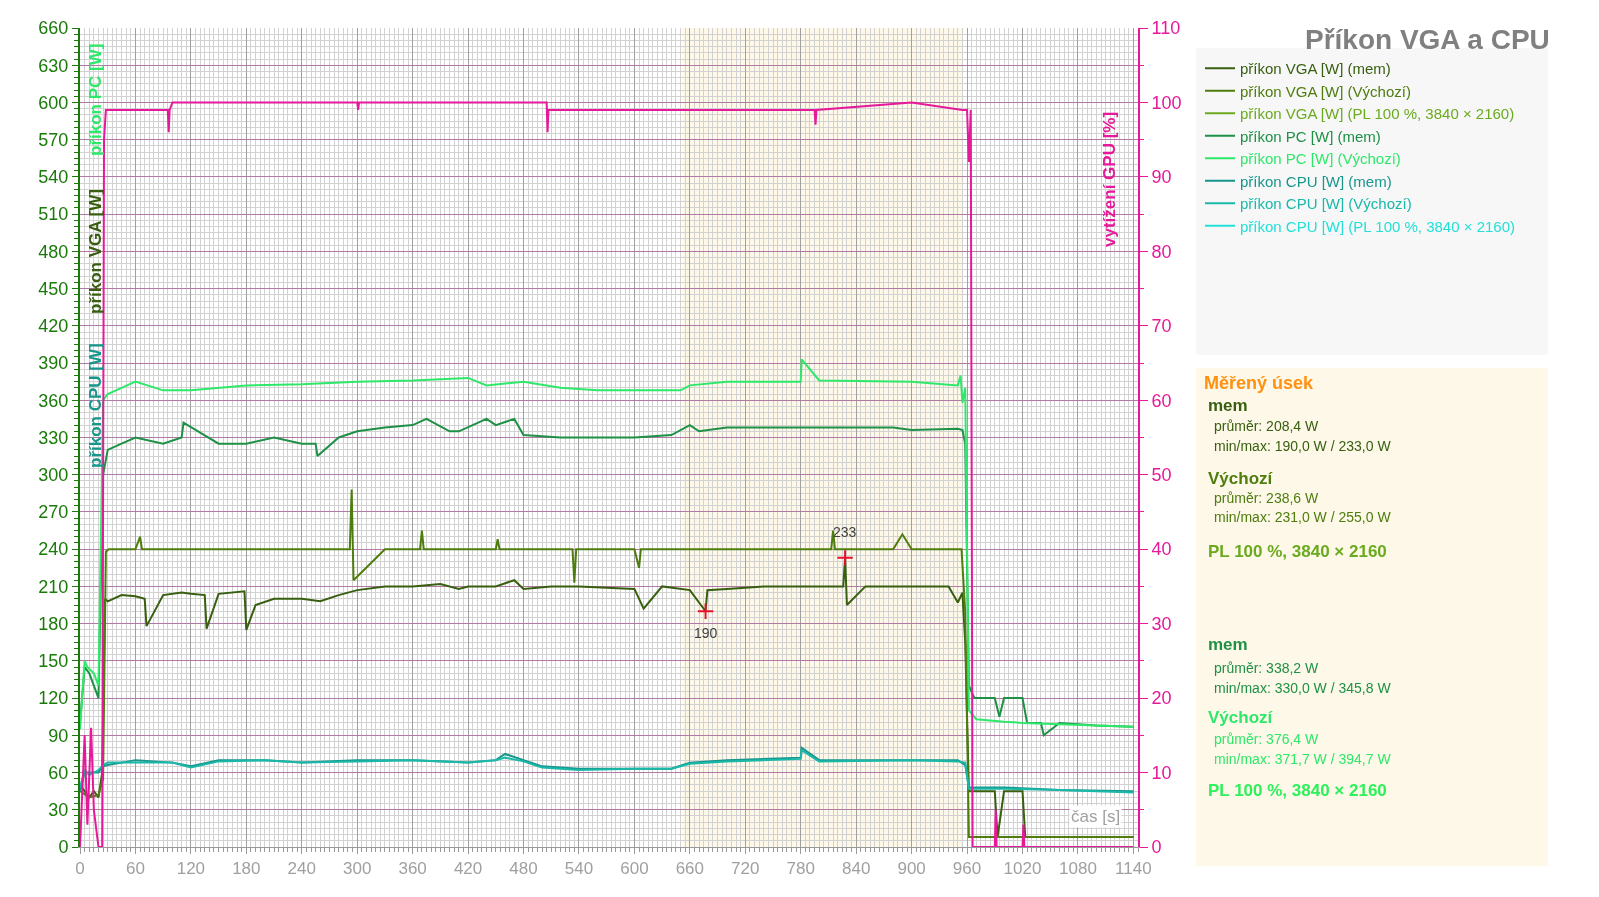  Describe the element at coordinates (856, 869) in the screenshot. I see `x-tick-label: 840` at that location.